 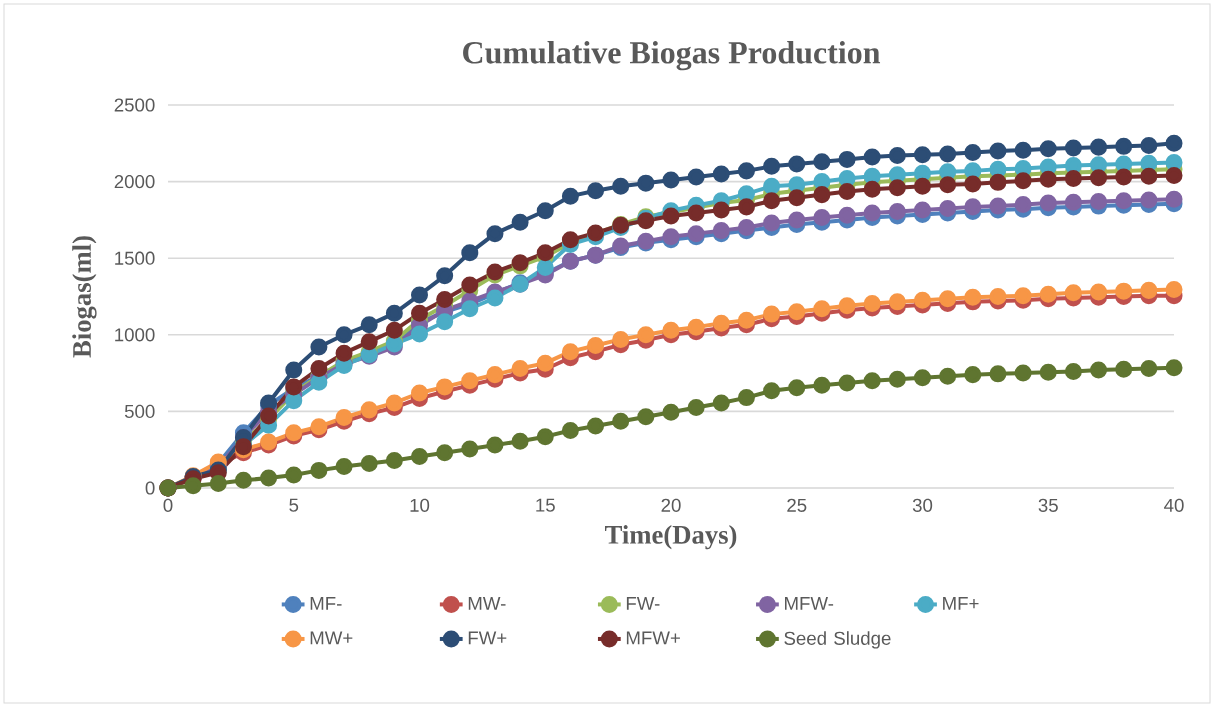 What do you see at coordinates (487, 603) in the screenshot?
I see `legend-label: MW-` at bounding box center [487, 603].